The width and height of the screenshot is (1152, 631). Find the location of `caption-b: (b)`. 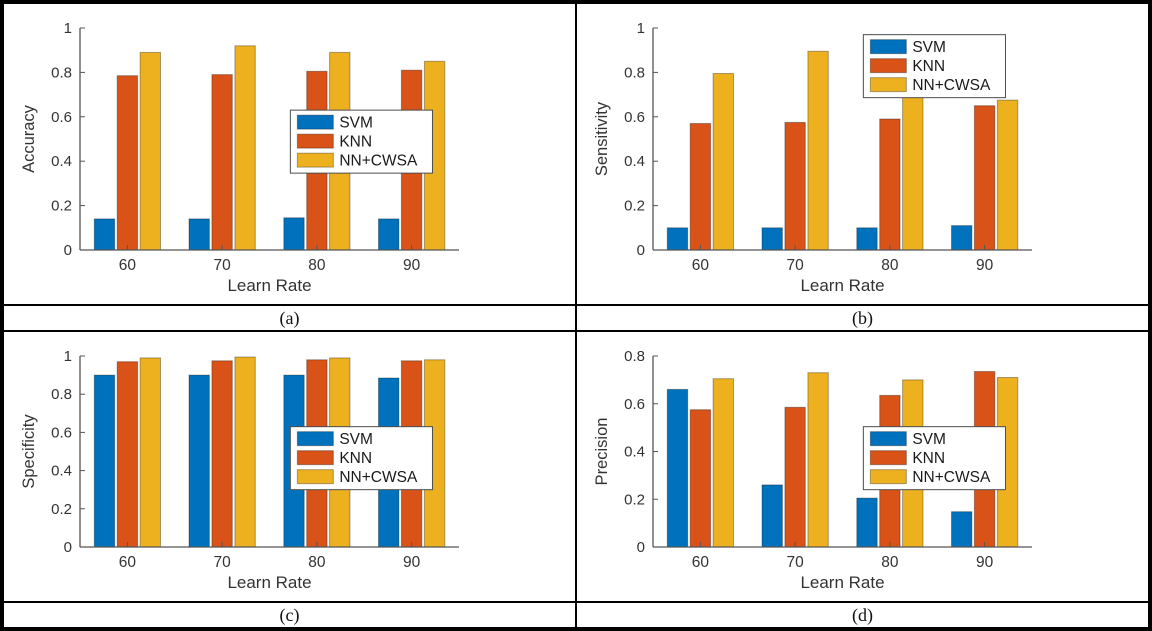

caption-b: (b) is located at coordinates (862, 317).